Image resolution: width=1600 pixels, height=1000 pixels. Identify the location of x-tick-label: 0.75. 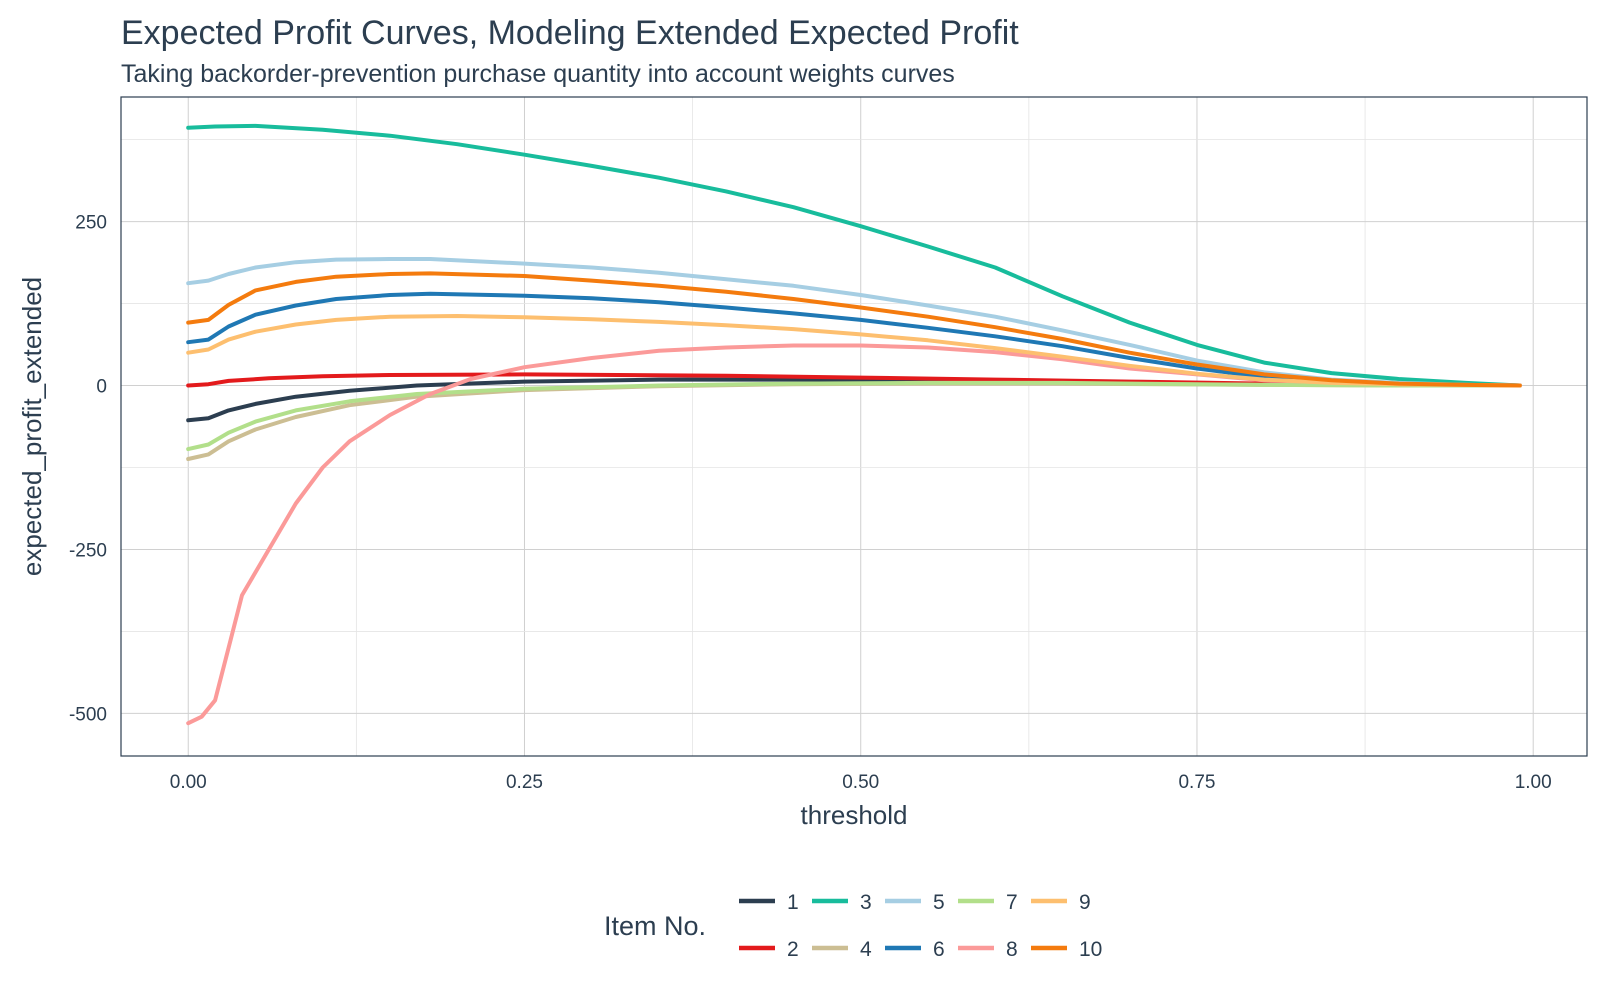
(1196, 782).